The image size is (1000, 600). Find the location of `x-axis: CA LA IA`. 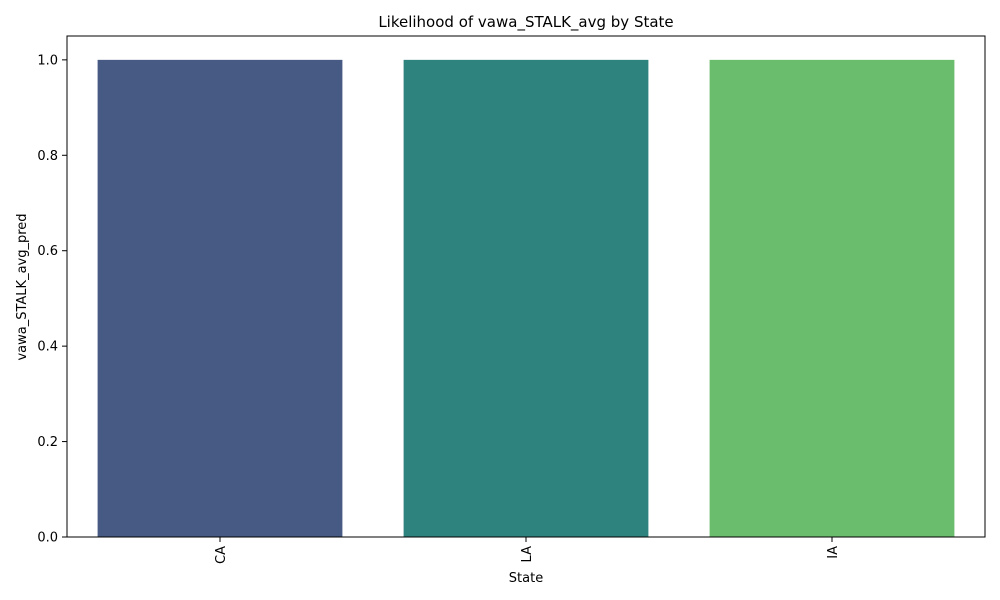

x-axis: CA LA IA is located at coordinates (527, 550).